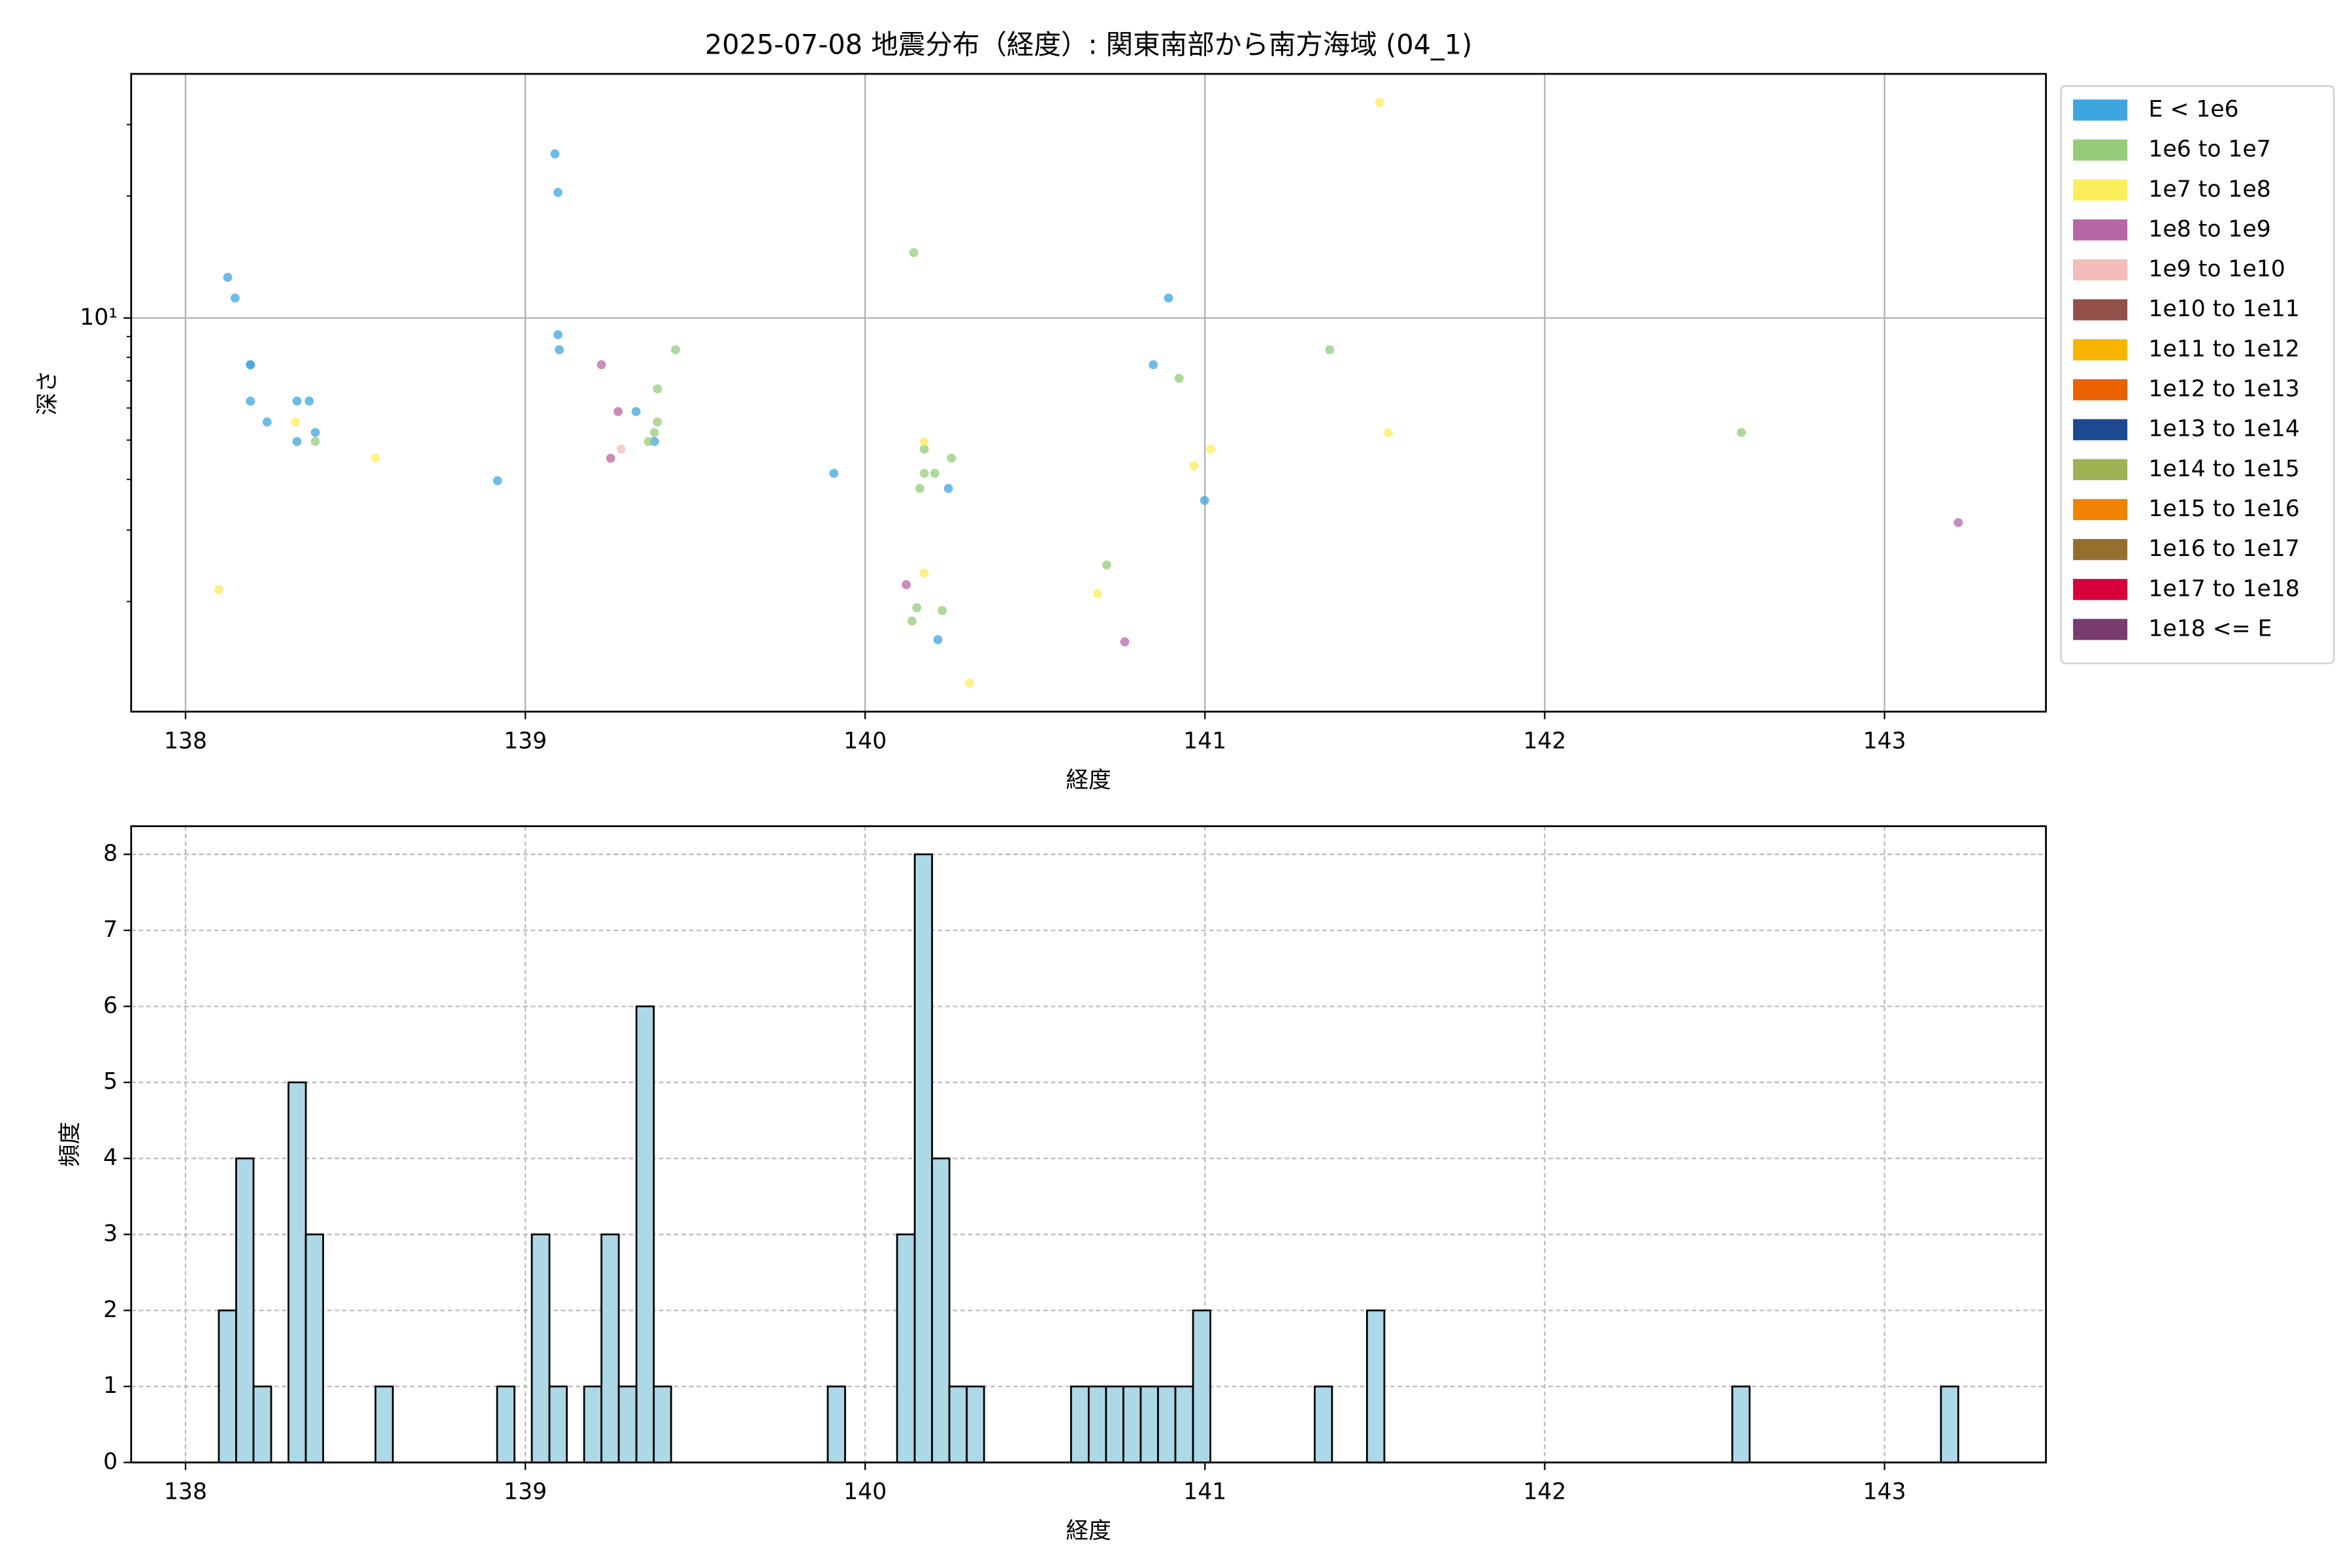  I want to click on y-tick-label: 3, so click(110, 1233).